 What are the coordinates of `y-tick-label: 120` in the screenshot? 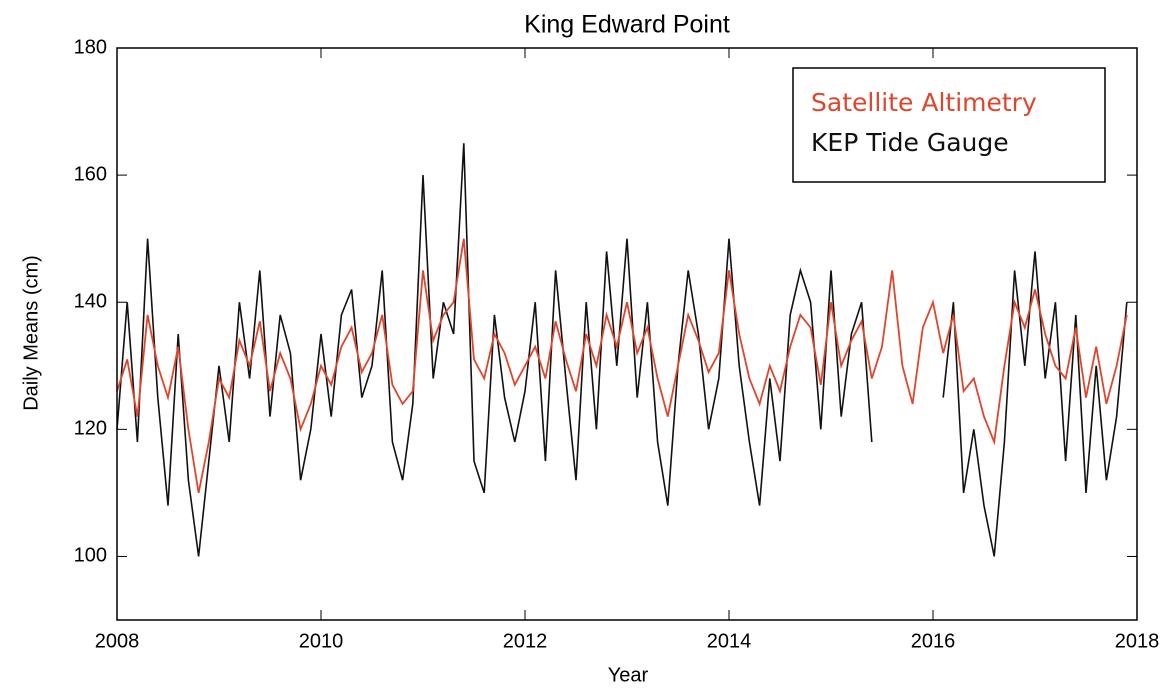 It's located at (90, 429).